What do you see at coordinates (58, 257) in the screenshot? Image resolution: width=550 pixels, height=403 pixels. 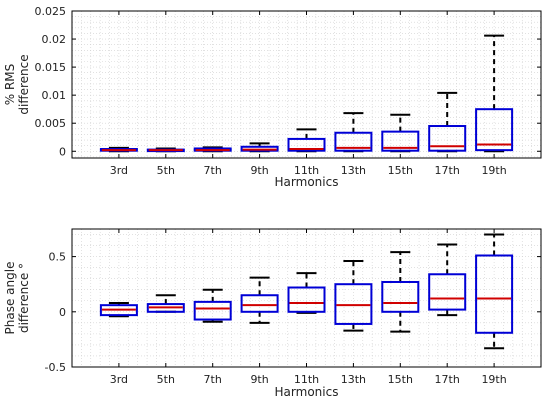 I see `y-tick-label: 0.5` at bounding box center [58, 257].